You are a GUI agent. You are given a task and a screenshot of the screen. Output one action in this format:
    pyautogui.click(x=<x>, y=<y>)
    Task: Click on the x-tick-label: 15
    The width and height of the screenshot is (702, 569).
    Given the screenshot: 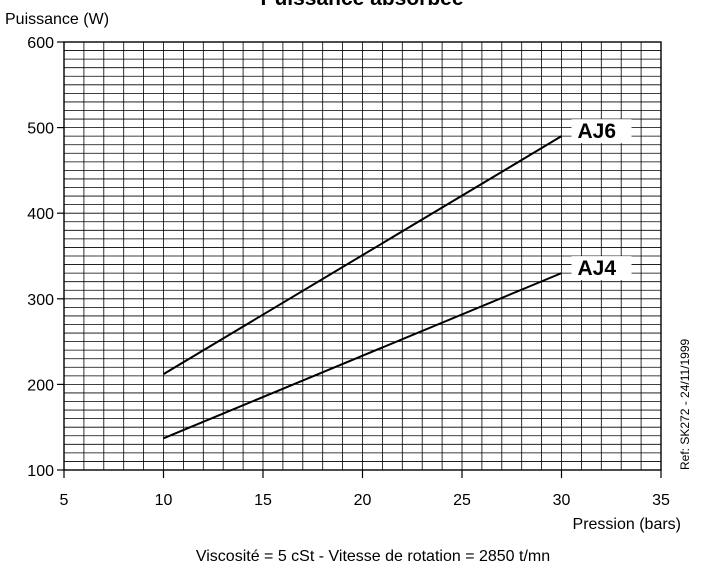 What is the action you would take?
    pyautogui.click(x=263, y=500)
    